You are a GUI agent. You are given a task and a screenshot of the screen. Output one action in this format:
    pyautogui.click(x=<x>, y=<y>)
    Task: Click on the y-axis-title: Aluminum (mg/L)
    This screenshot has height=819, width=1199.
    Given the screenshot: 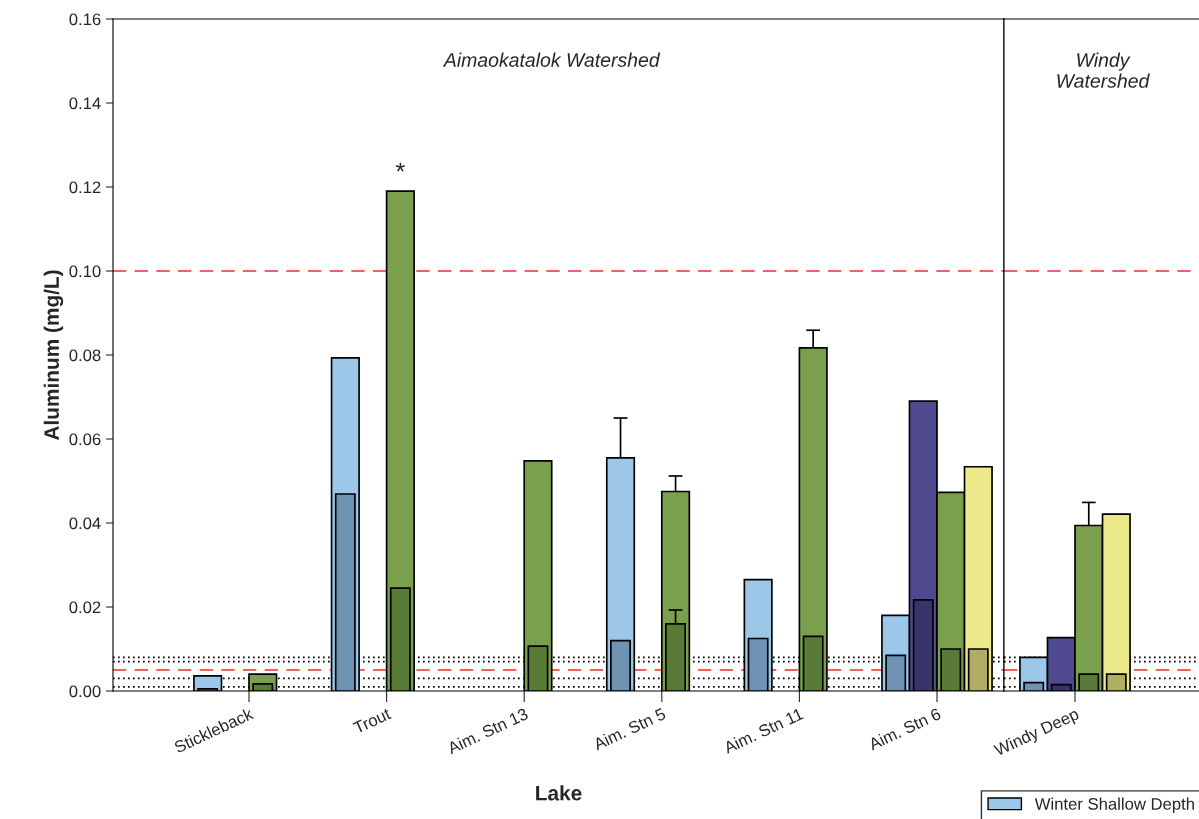 What is the action you would take?
    pyautogui.click(x=53, y=355)
    